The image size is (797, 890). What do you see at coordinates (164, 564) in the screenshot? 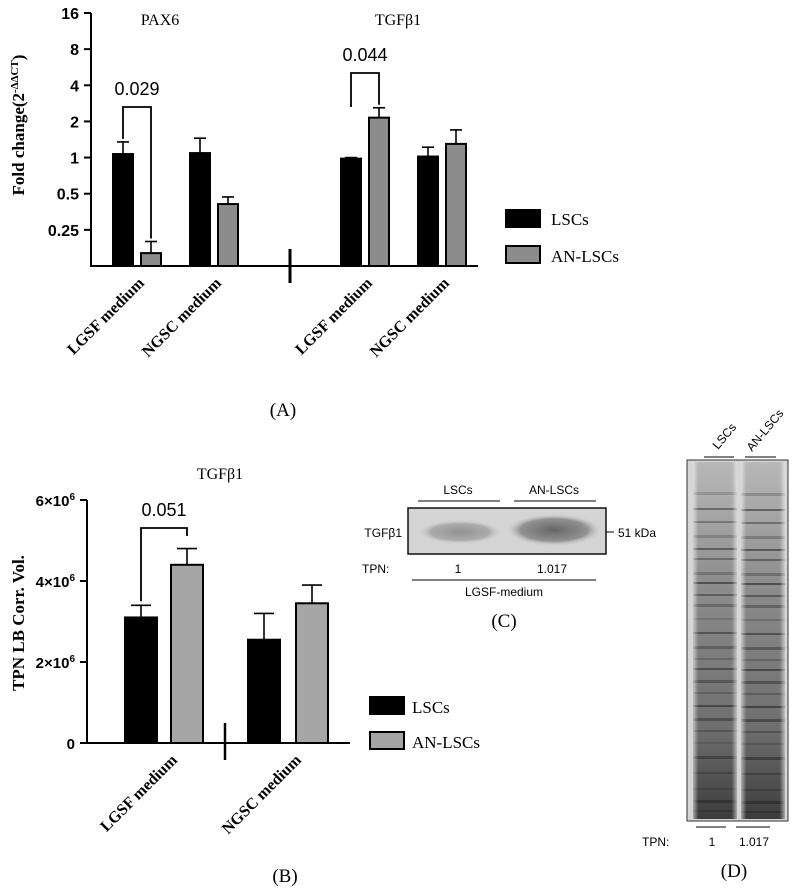
I see `panel-b-significance-bracket` at bounding box center [164, 564].